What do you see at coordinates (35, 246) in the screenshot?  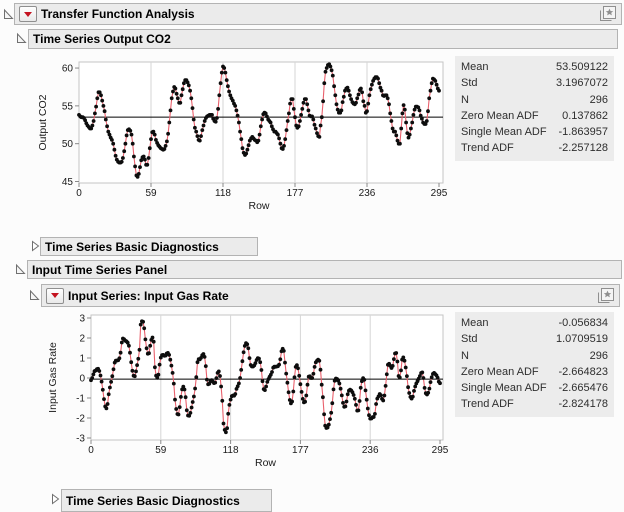 I see `disclosure-collapsed-icon` at bounding box center [35, 246].